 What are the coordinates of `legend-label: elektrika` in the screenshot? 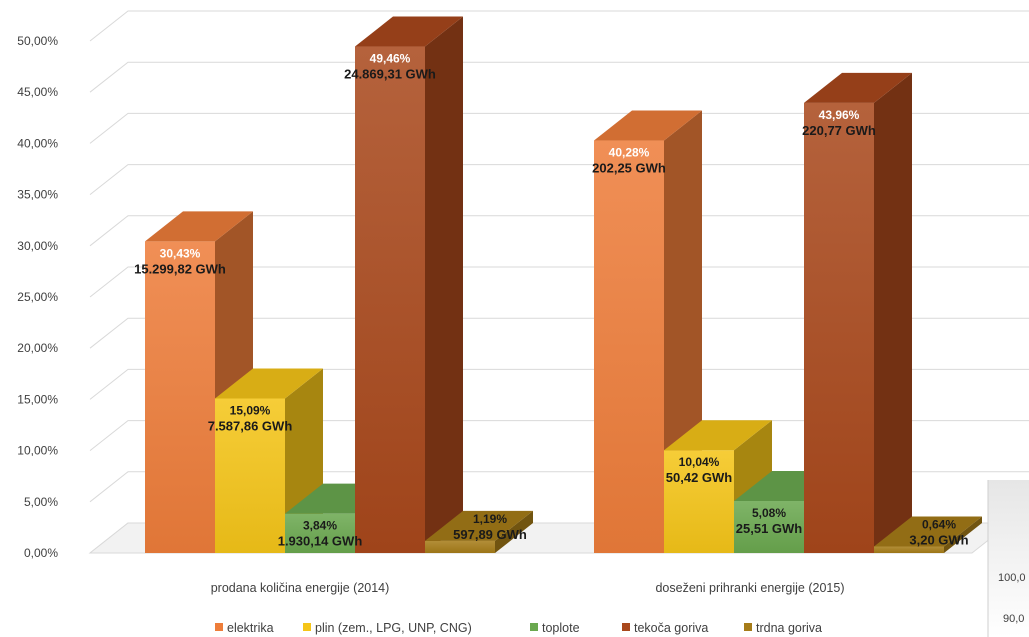 It's located at (250, 628).